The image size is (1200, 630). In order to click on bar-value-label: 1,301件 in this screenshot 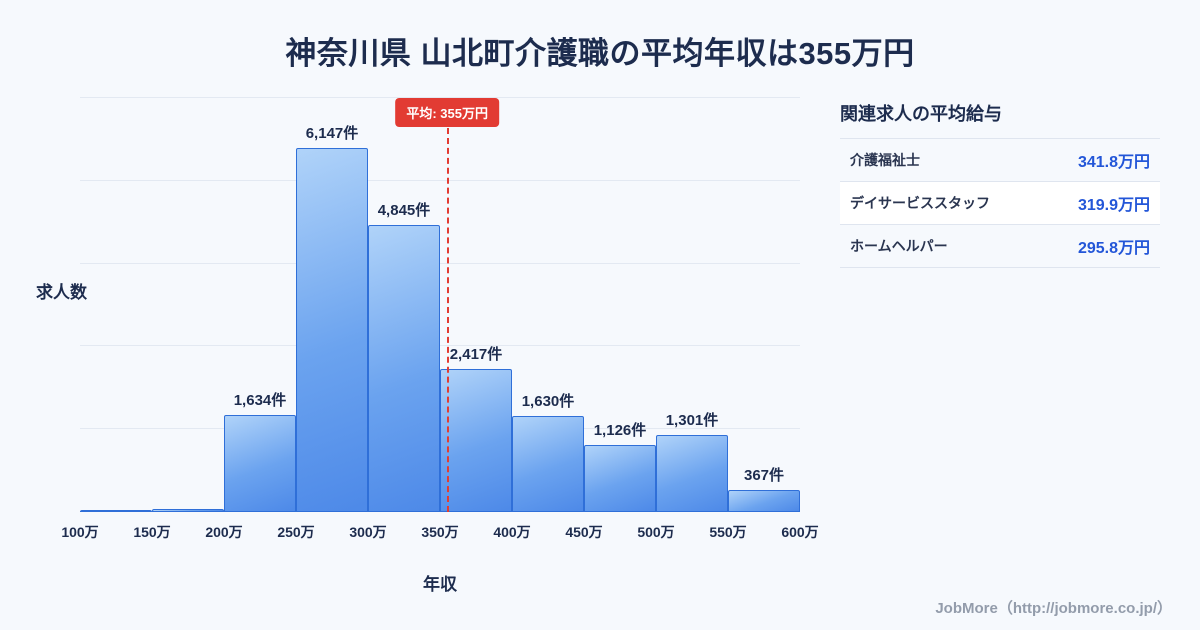, I will do `click(692, 421)`.